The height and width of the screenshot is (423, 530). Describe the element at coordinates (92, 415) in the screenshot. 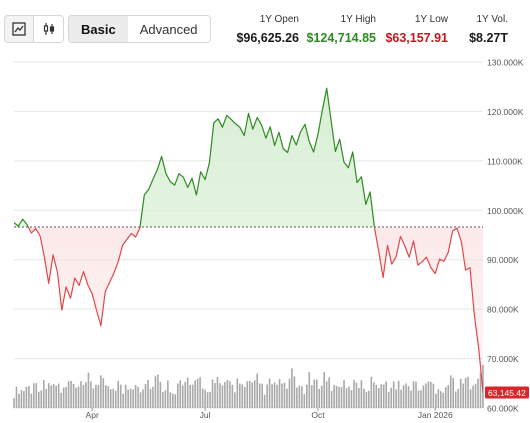

I see `x-tick-label: Apr` at that location.